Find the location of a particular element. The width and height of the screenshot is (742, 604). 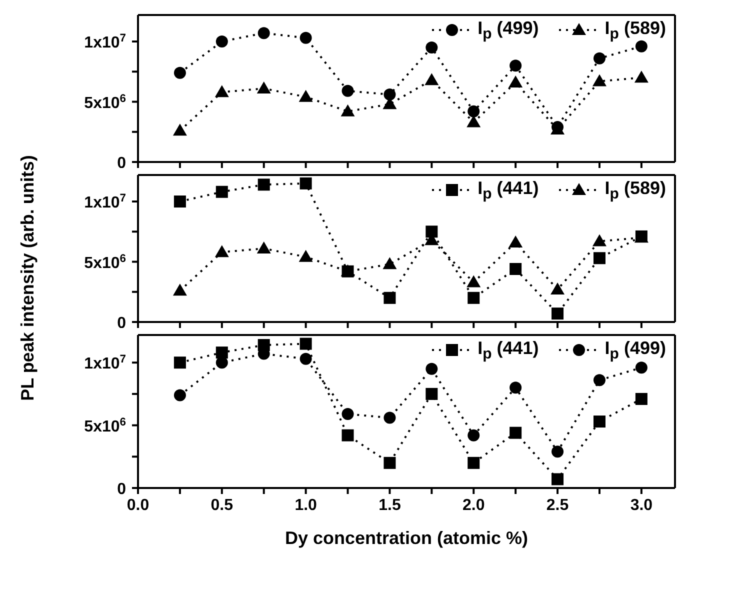

x-tick-label: 3.0 is located at coordinates (641, 505).